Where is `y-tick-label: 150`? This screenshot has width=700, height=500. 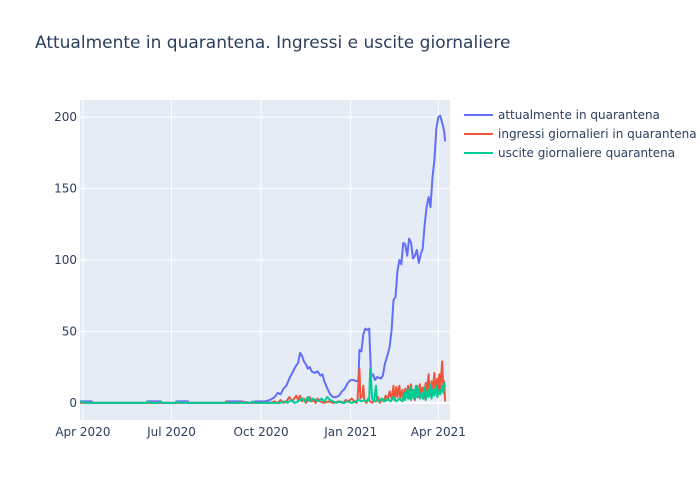
y-tick-label: 150 is located at coordinates (65, 189).